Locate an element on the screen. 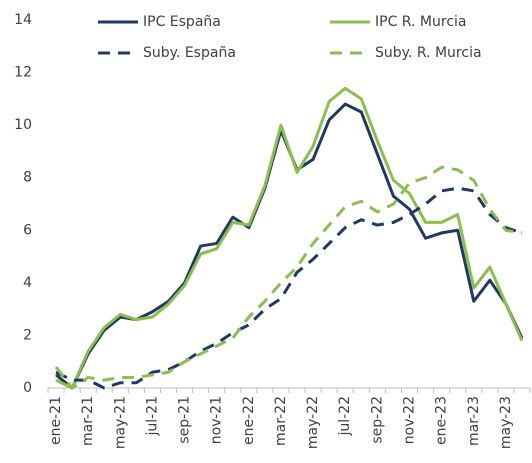 The image size is (532, 463). x-tick-label: sep-21 is located at coordinates (185, 420).